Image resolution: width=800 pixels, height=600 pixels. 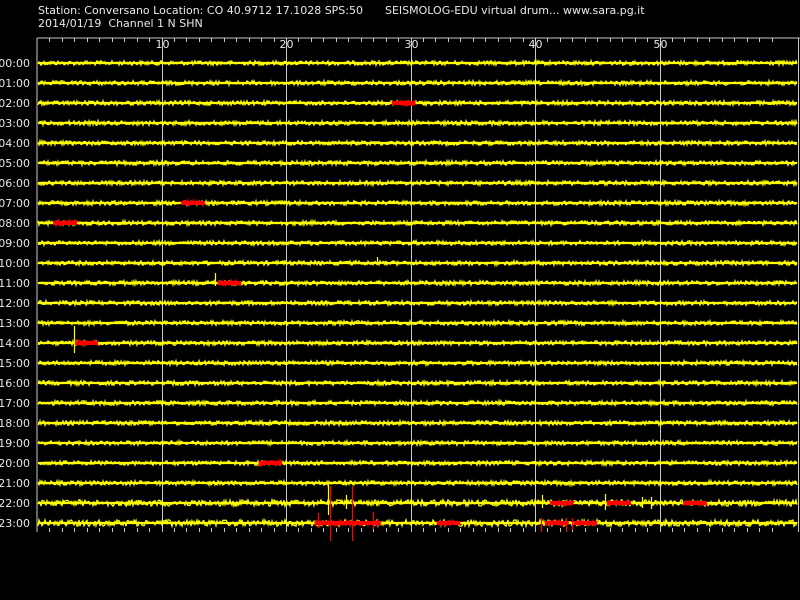 What do you see at coordinates (15, 503) in the screenshot?
I see `hour-label: 22:00` at bounding box center [15, 503].